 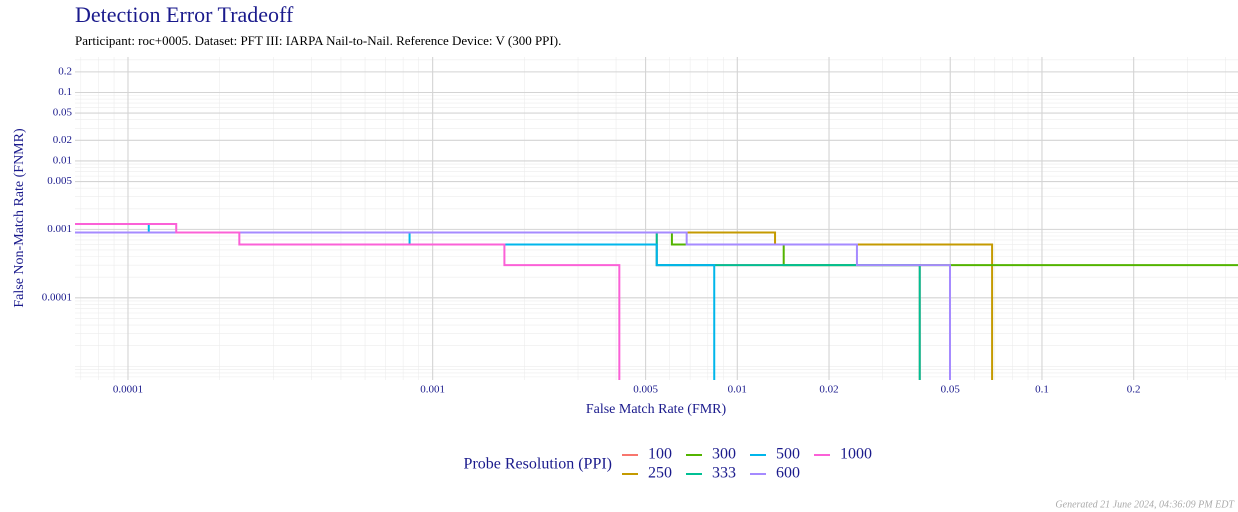 What do you see at coordinates (65, 92) in the screenshot?
I see `y-tick-label: 0.1` at bounding box center [65, 92].